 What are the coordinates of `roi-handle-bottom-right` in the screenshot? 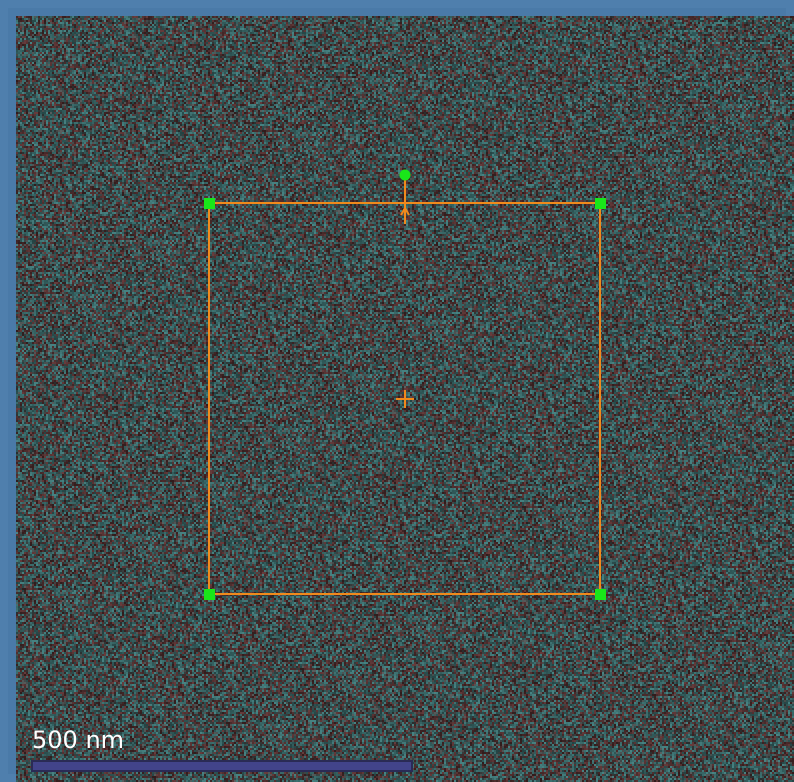 It's located at (600, 594).